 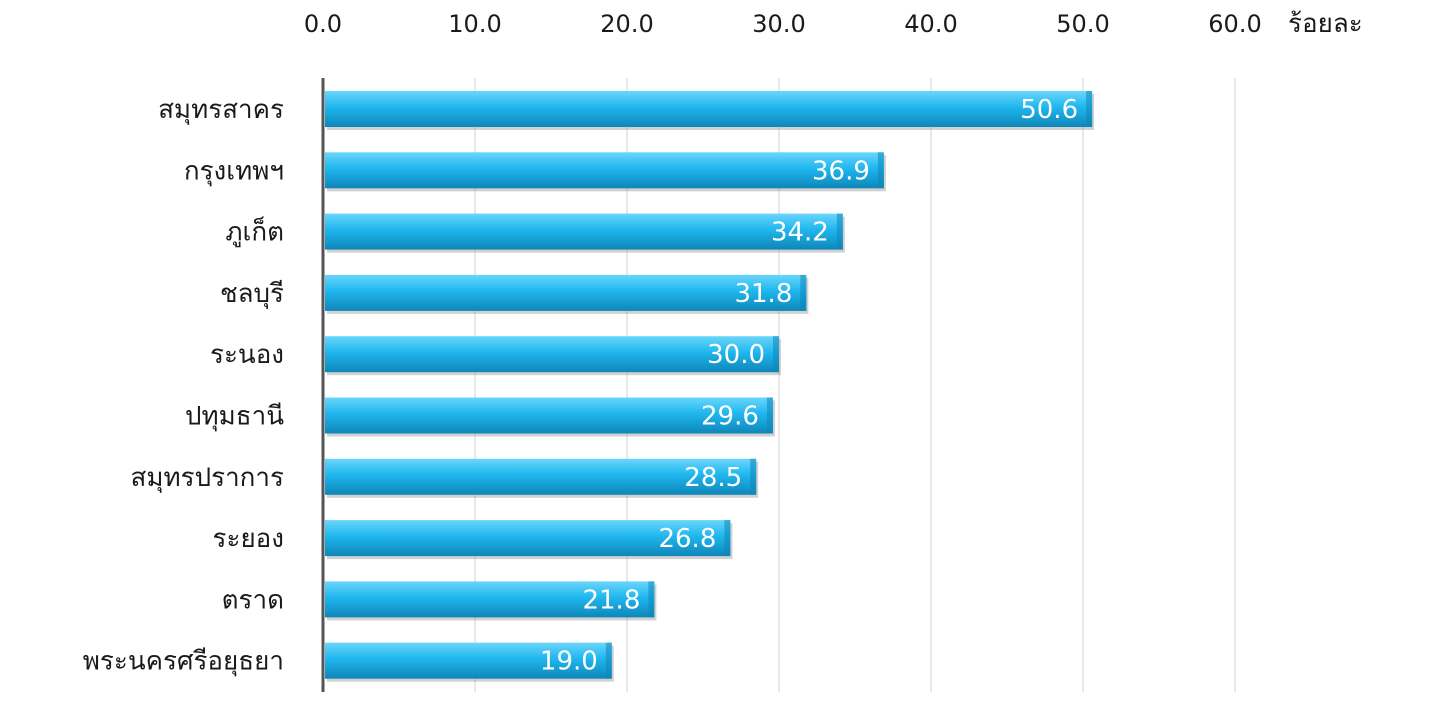 What do you see at coordinates (254, 232) in the screenshot?
I see `category-label: ภูเก็ต` at bounding box center [254, 232].